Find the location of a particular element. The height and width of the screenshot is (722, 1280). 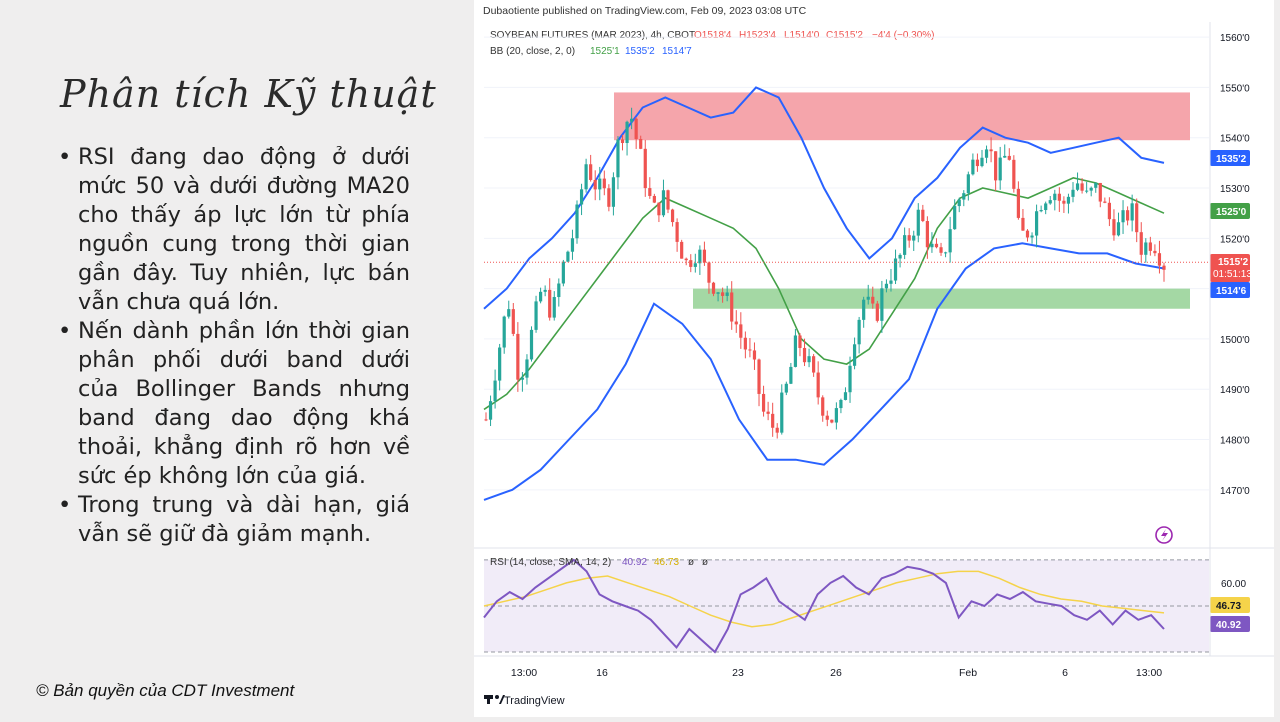

lower-band-tag-bg is located at coordinates (1230, 290).